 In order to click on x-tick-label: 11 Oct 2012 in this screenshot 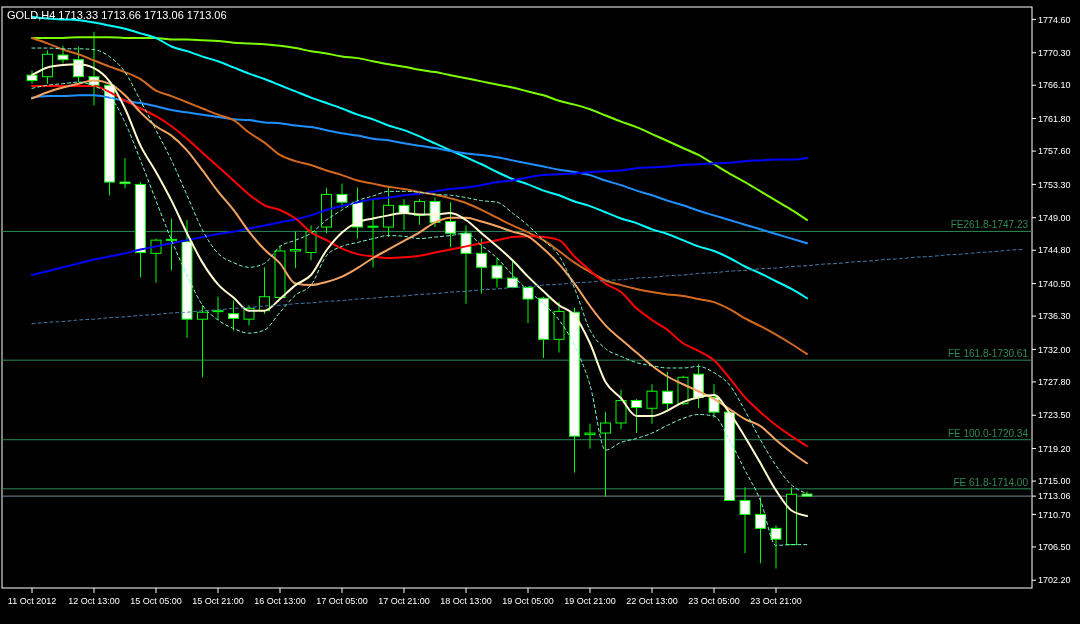, I will do `click(32, 601)`.